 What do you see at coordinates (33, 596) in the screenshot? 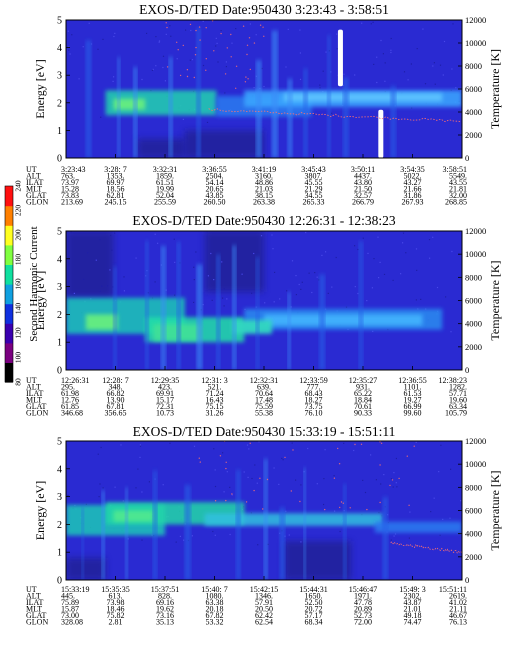
I see `table-row-label: ALT` at bounding box center [33, 596].